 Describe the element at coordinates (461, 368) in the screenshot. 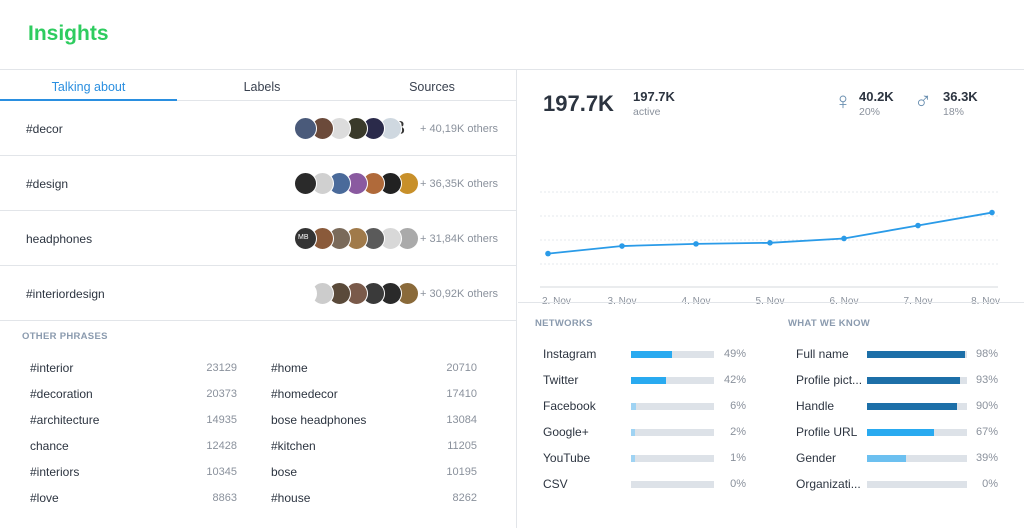

I see `phrase-count: 20710` at that location.